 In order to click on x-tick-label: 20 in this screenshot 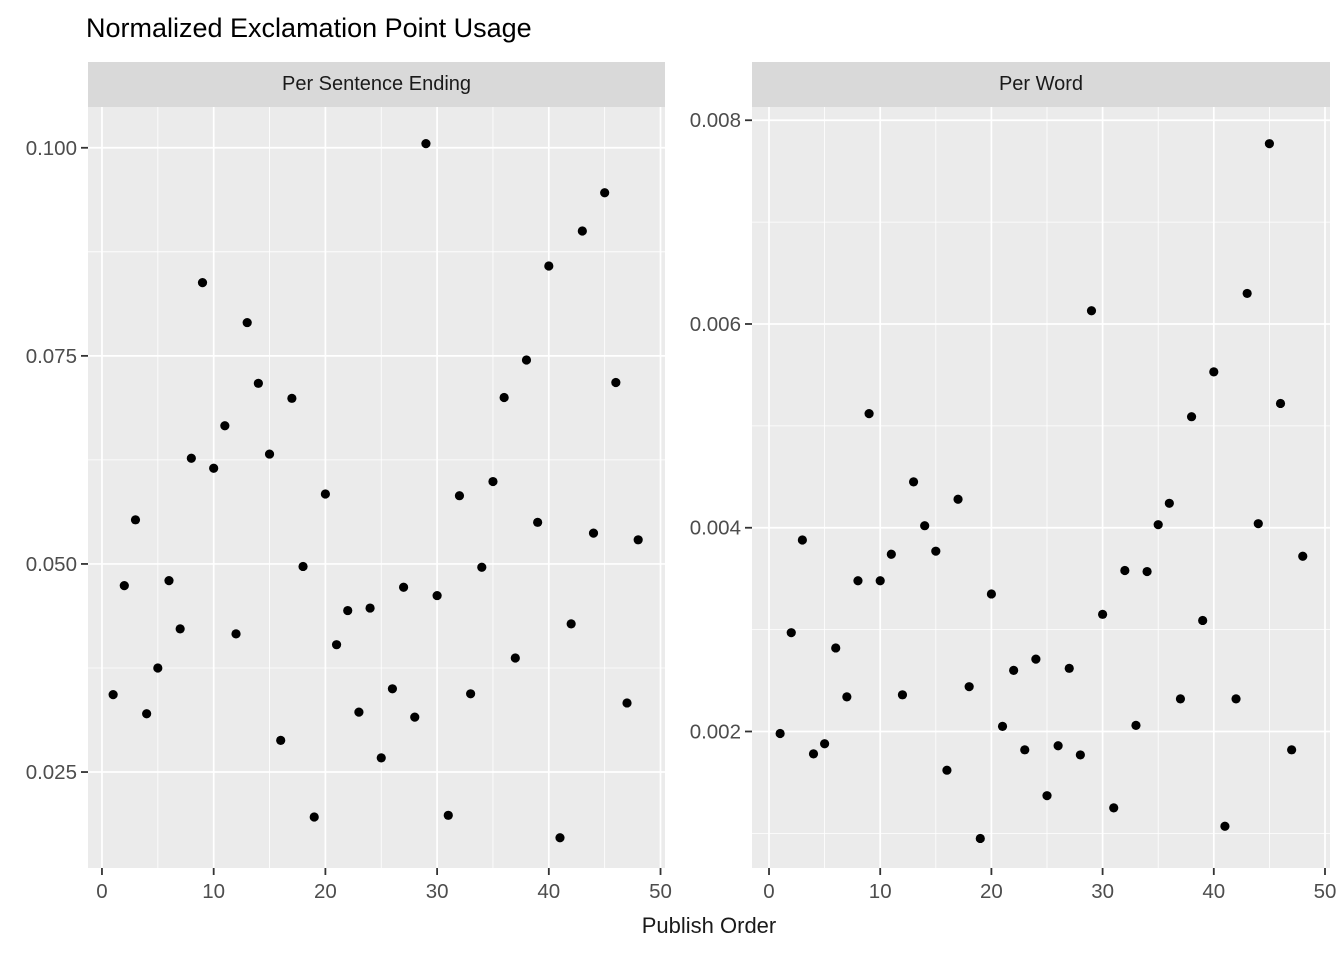, I will do `click(325, 891)`.